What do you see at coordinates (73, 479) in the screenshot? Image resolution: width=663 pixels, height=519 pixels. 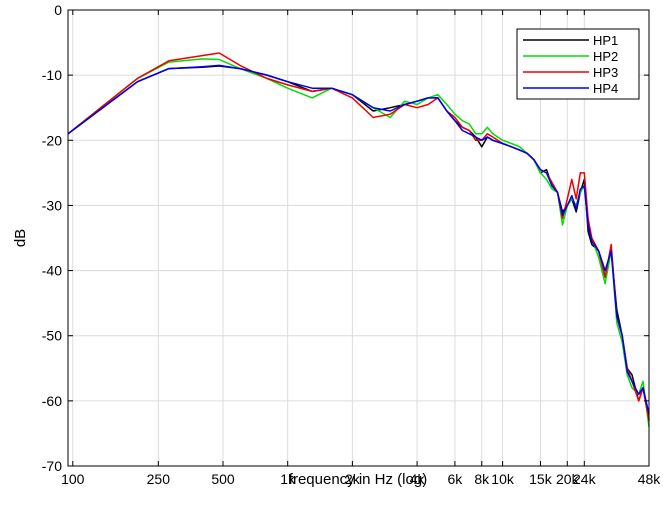 I see `x-tick-label: 100` at bounding box center [73, 479].